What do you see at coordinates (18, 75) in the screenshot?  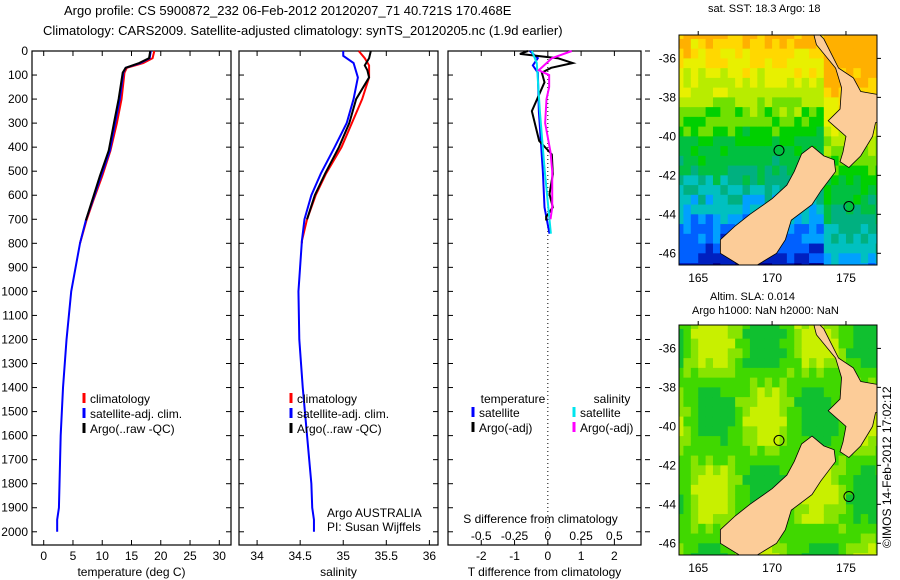 I see `y-tick-label: 100` at bounding box center [18, 75].